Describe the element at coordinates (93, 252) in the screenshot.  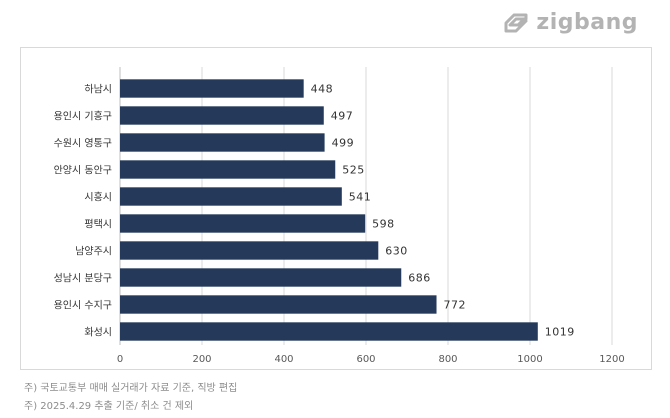
I see `category-label: 남양주시` at that location.